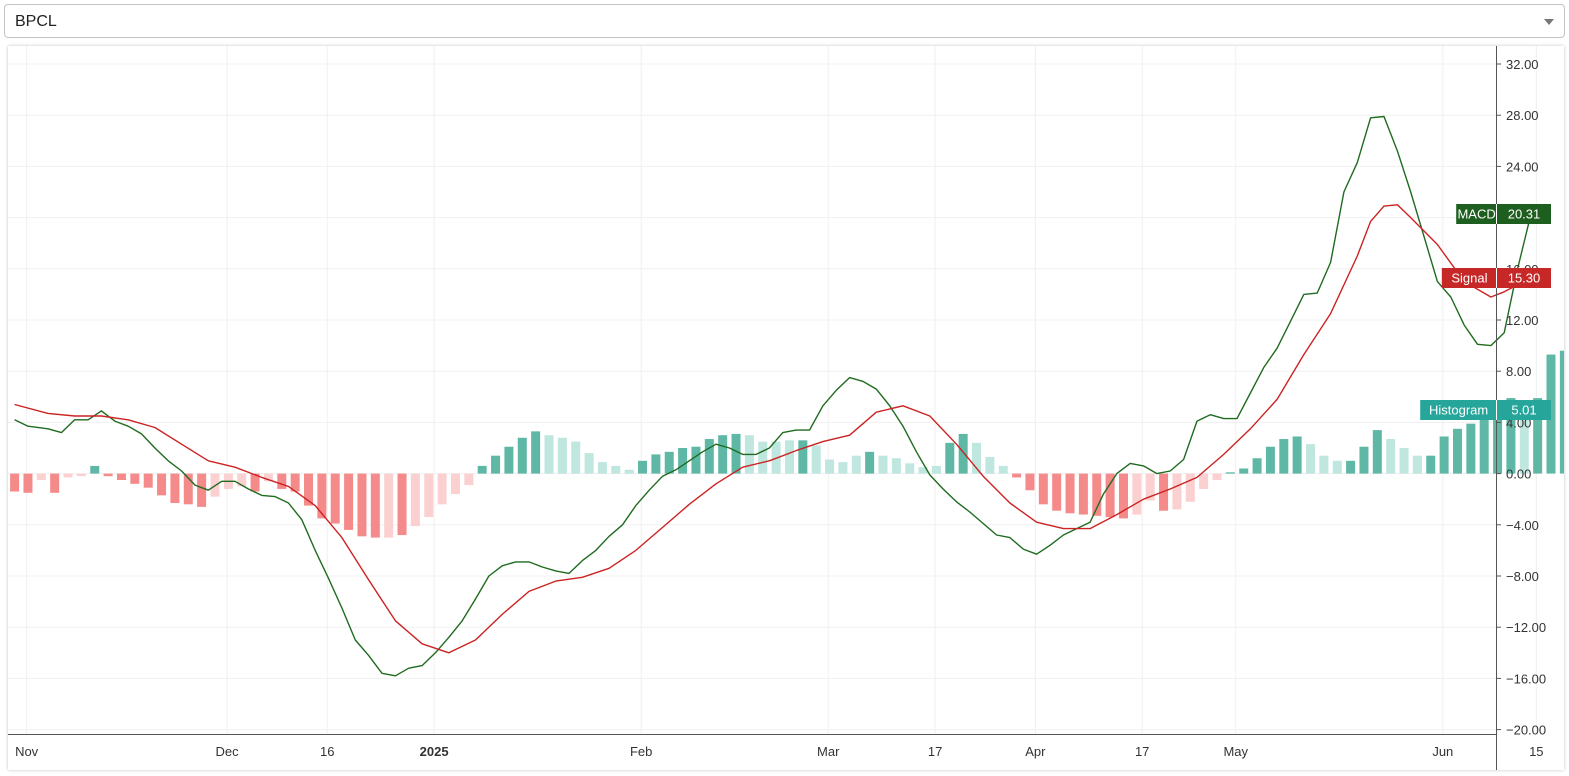 The width and height of the screenshot is (1569, 776). I want to click on signal-tag-value-bg, so click(1524, 278).